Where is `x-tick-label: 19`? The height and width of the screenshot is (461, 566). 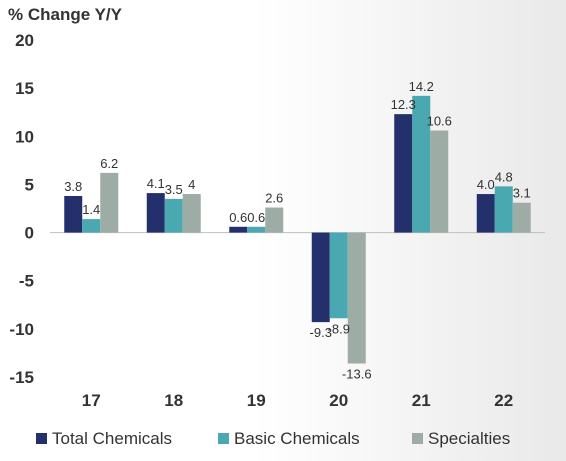
x-tick-label: 19 is located at coordinates (256, 400).